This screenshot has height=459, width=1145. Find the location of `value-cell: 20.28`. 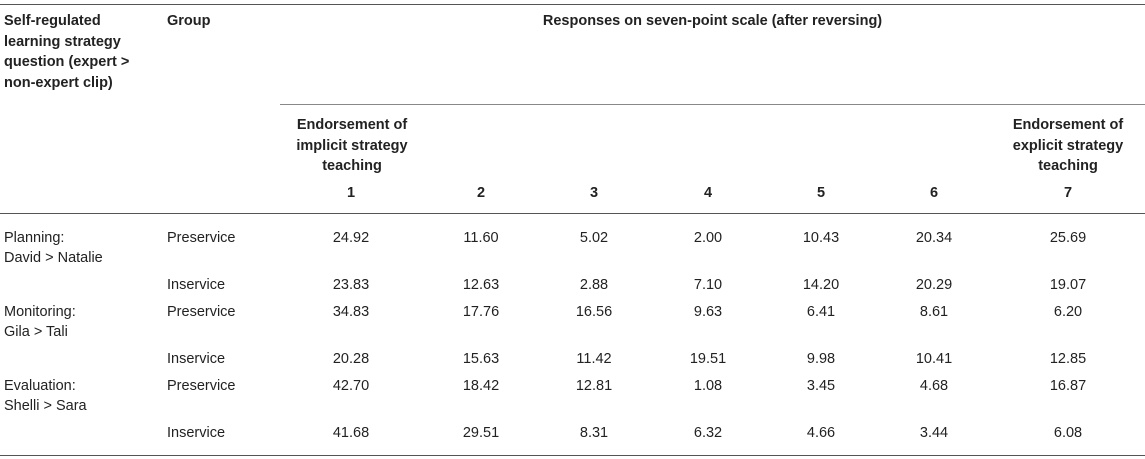

value-cell: 20.28 is located at coordinates (351, 359).